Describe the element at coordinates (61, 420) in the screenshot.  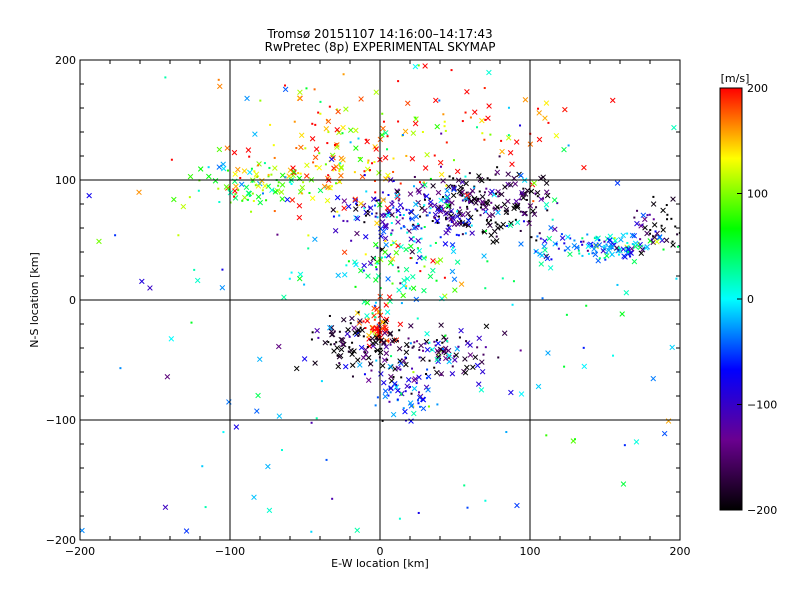
I see `y-tick-label: −100` at that location.